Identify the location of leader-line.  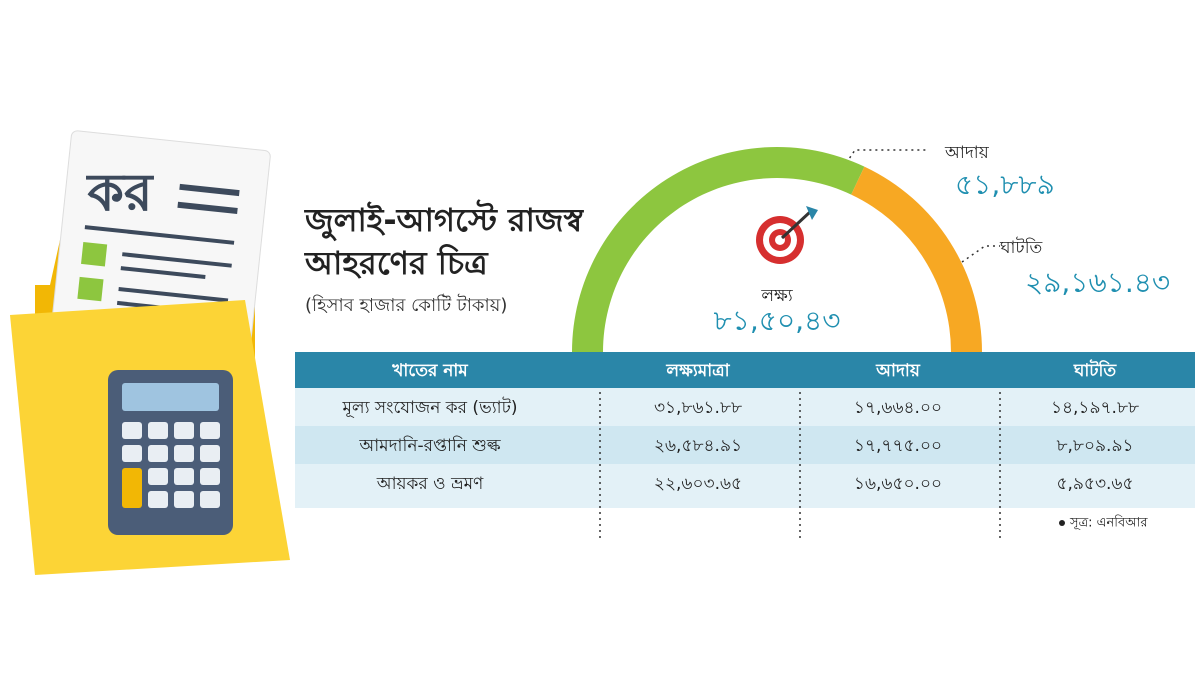
(980, 254).